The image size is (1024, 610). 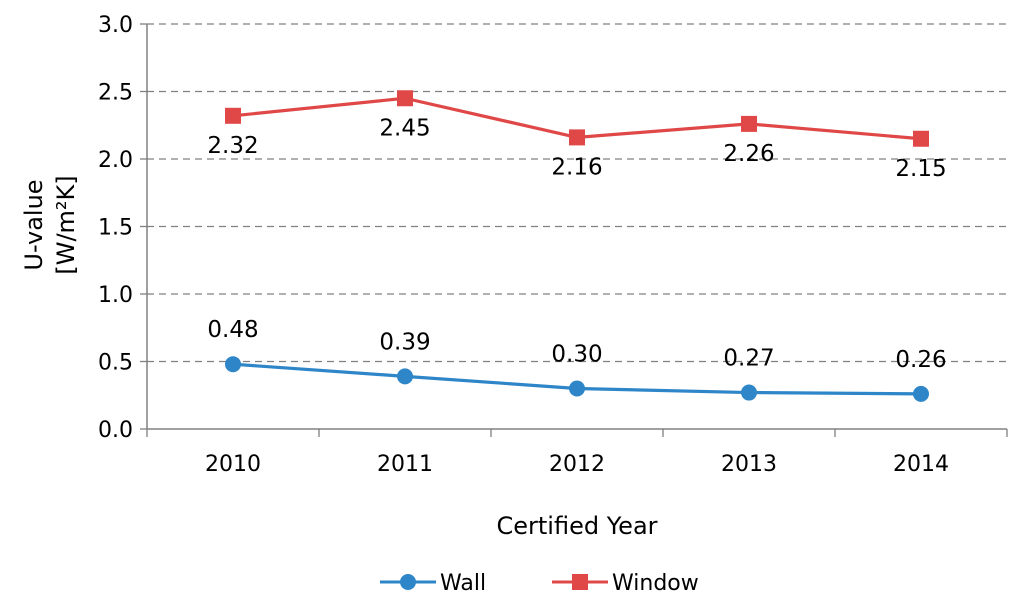 What do you see at coordinates (921, 138) in the screenshot?
I see `point-window-2014` at bounding box center [921, 138].